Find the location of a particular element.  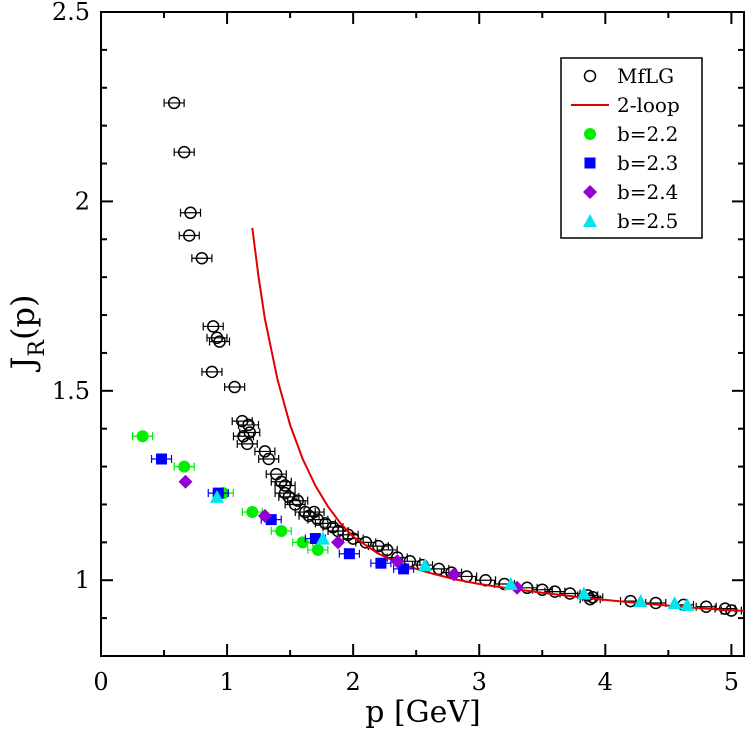

y-tick-label: 1 is located at coordinates (82, 580).